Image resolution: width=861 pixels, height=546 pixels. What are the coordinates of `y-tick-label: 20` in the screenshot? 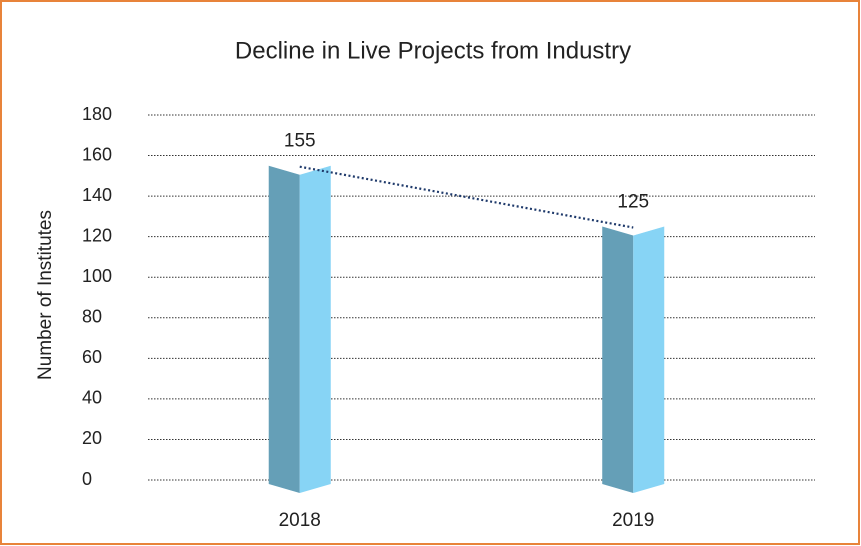 It's located at (92, 438).